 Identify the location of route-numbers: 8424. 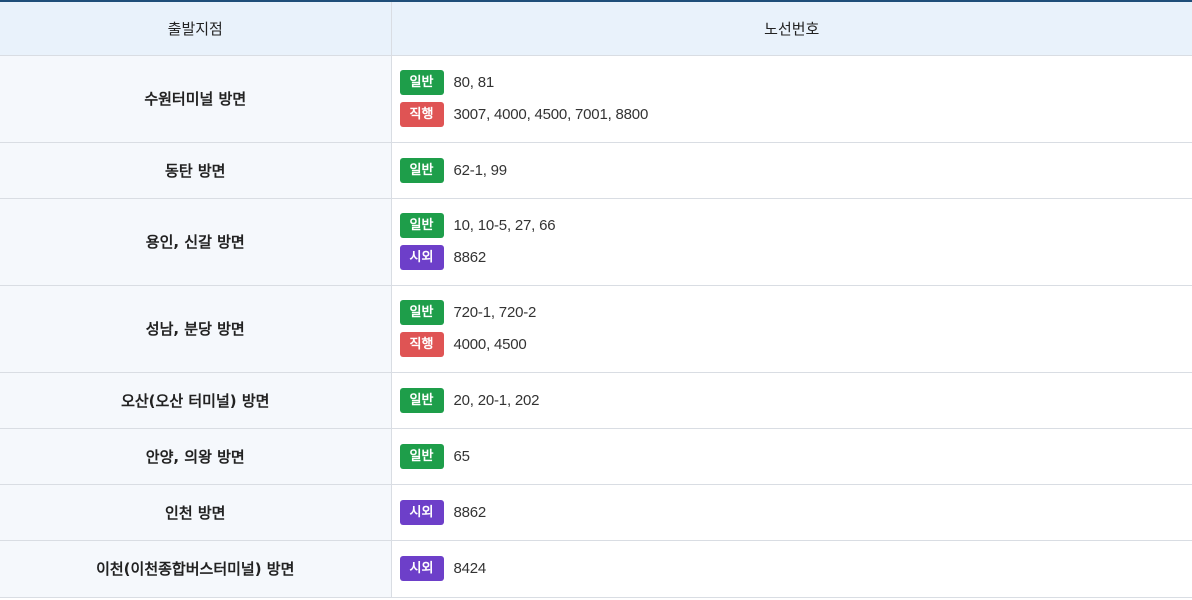
(470, 568).